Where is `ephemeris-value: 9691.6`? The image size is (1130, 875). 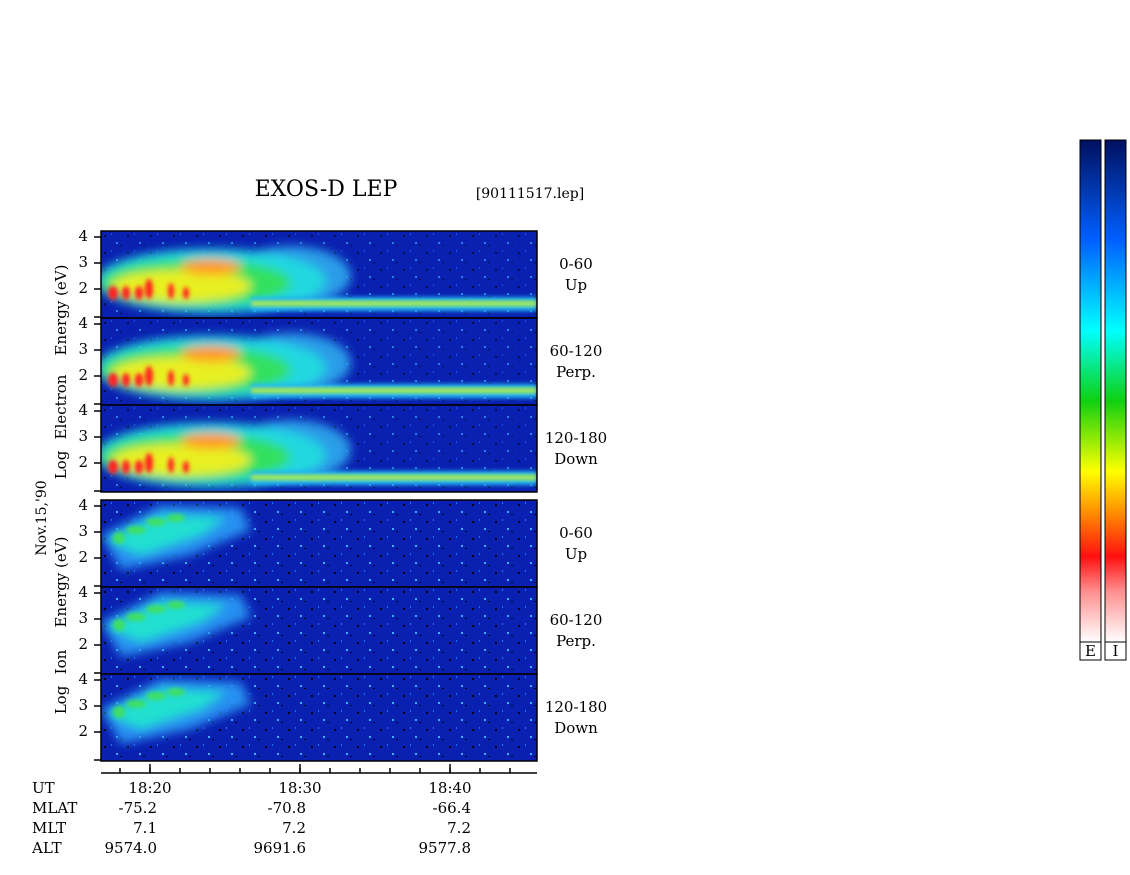 ephemeris-value: 9691.6 is located at coordinates (280, 848).